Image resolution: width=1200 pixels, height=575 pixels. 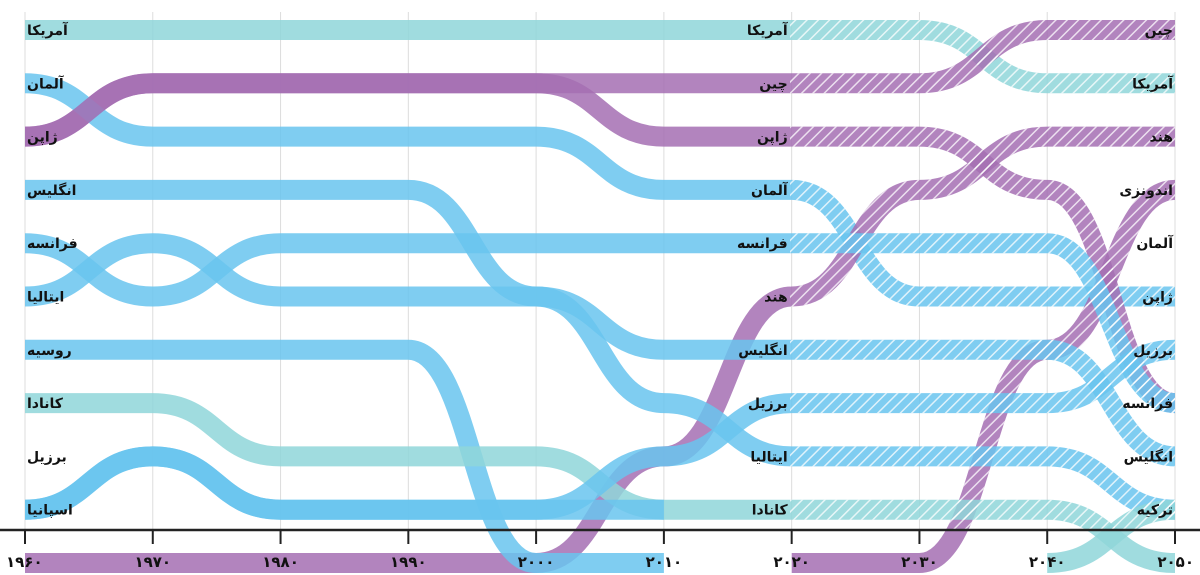 I want to click on series-band-d8a7d8b3d9bed8a7d986db8cd8a7, so click(x=344, y=483).